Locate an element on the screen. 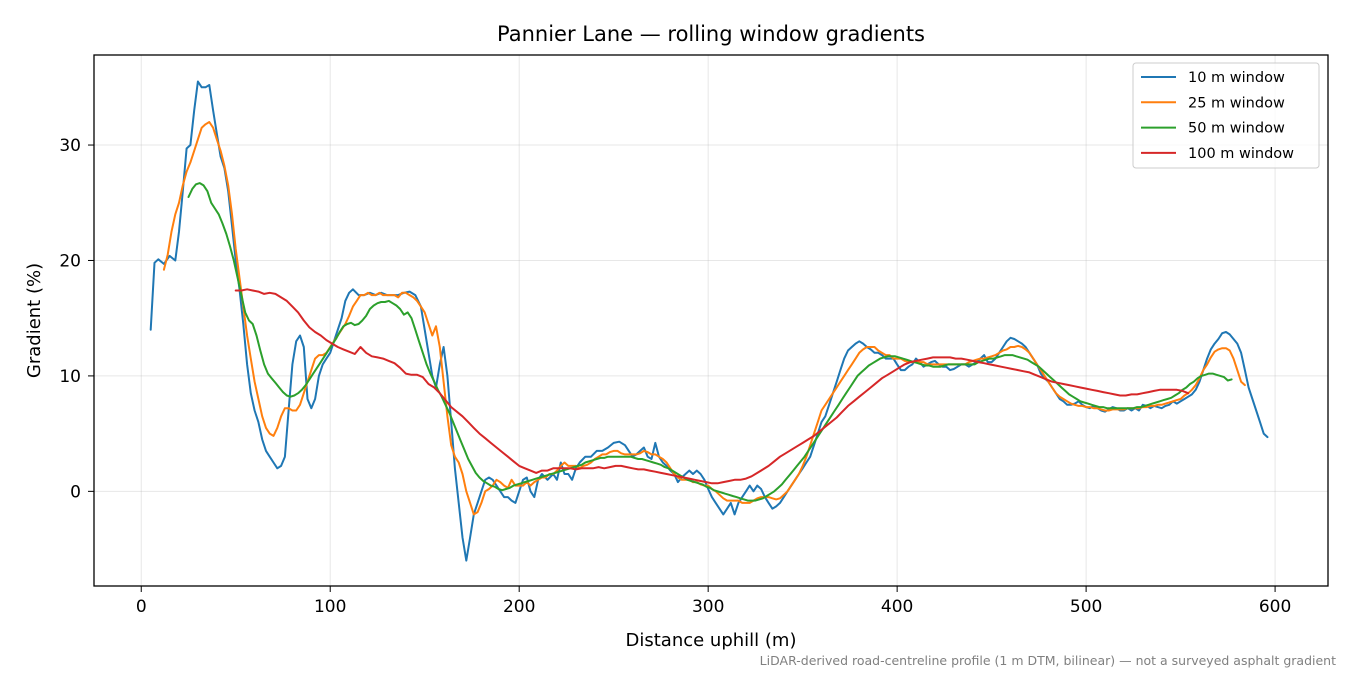 The height and width of the screenshot is (675, 1350). legend-label: 100 m window is located at coordinates (1241, 154).